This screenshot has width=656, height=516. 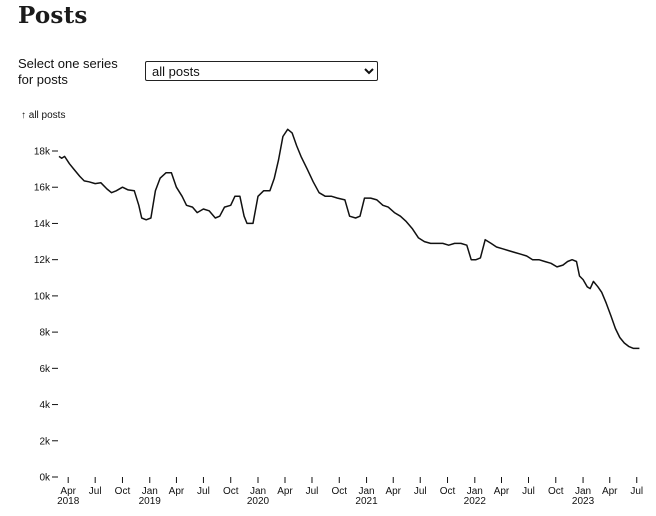 I want to click on page-title: Posts, so click(x=53, y=15).